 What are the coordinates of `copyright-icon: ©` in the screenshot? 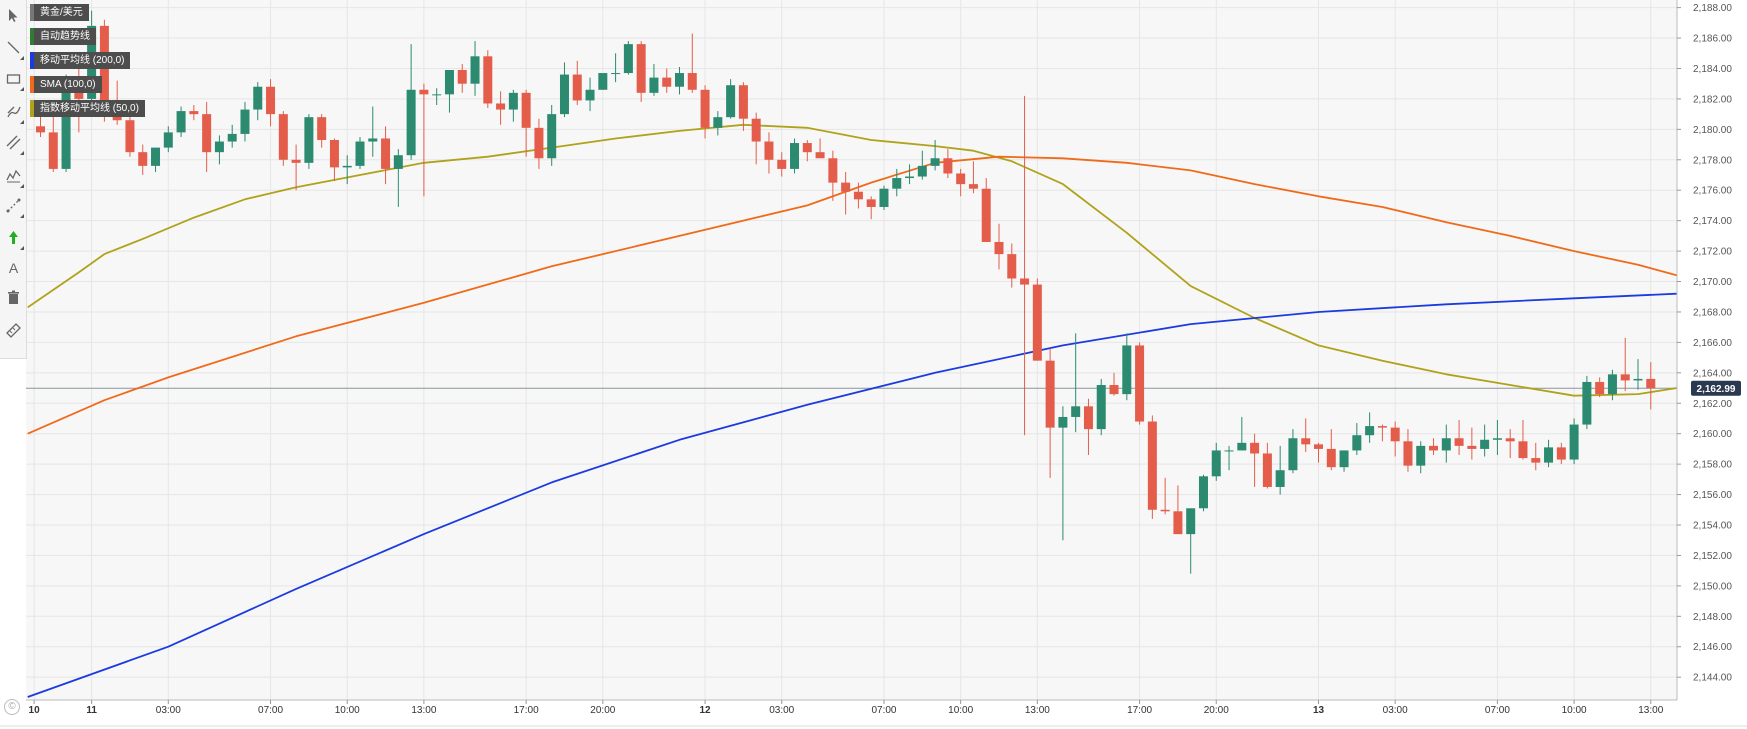 It's located at (12, 707).